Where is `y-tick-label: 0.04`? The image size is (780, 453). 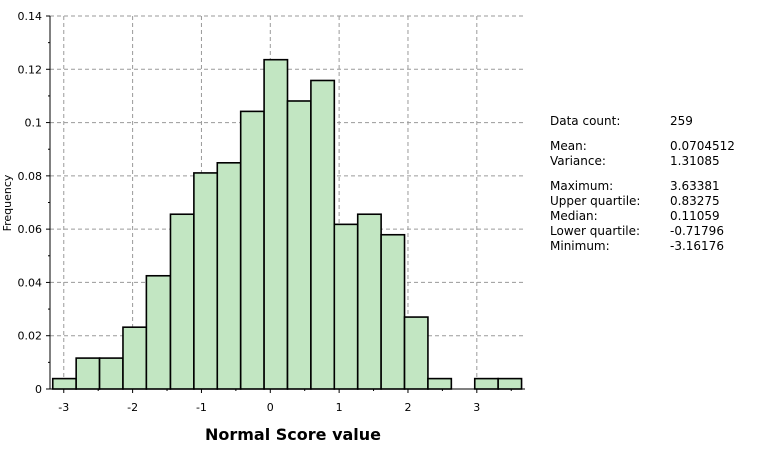 y-tick-label: 0.04 is located at coordinates (30, 282).